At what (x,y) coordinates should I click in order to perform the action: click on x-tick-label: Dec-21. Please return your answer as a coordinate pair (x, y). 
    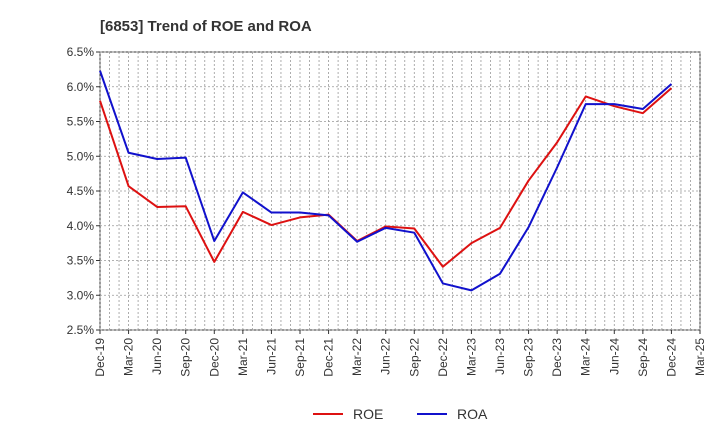
    Looking at the image, I should click on (329, 357).